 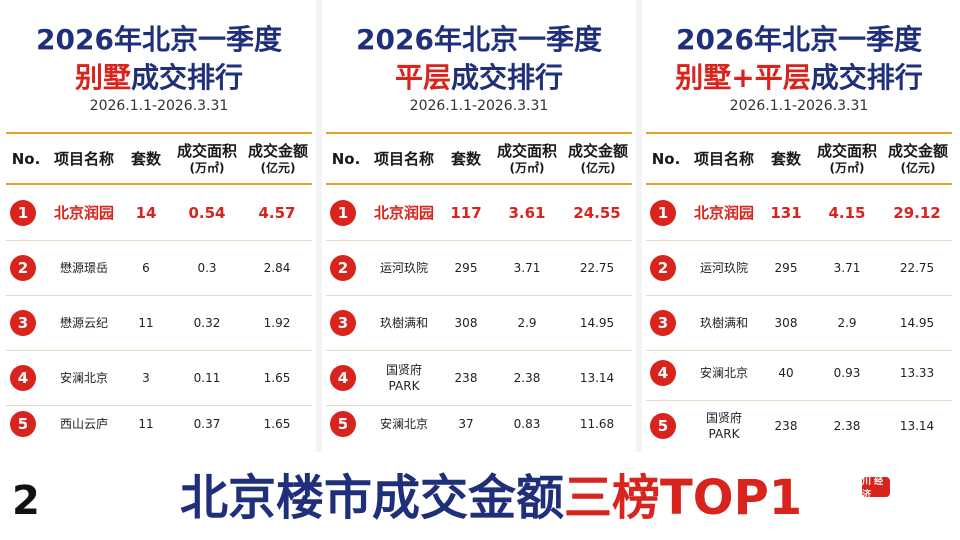 What do you see at coordinates (466, 213) in the screenshot?
I see `units-value: 117` at bounding box center [466, 213].